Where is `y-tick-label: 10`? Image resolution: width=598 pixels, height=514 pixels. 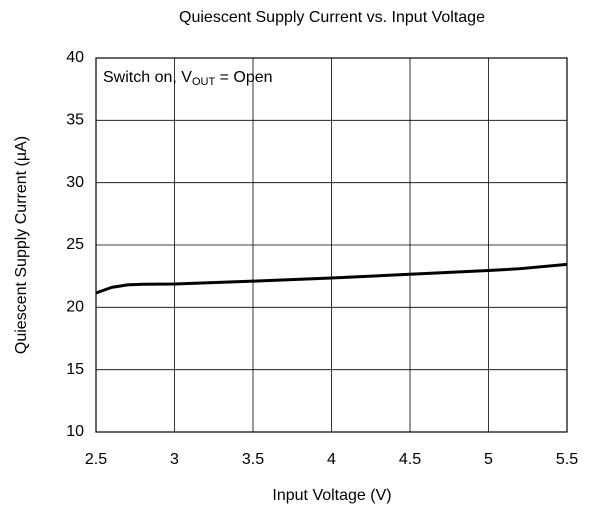 y-tick-label: 10 is located at coordinates (75, 431).